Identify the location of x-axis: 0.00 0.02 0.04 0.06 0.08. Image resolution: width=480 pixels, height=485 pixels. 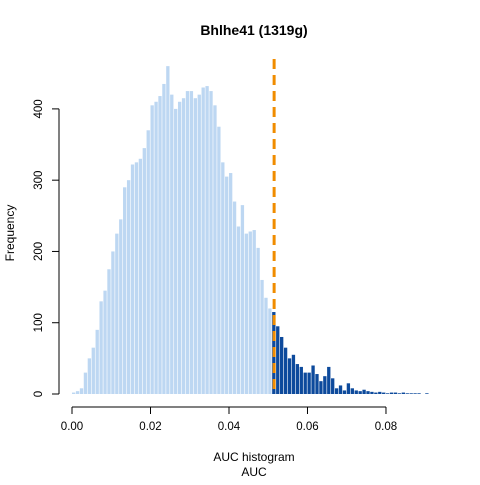
(229, 419).